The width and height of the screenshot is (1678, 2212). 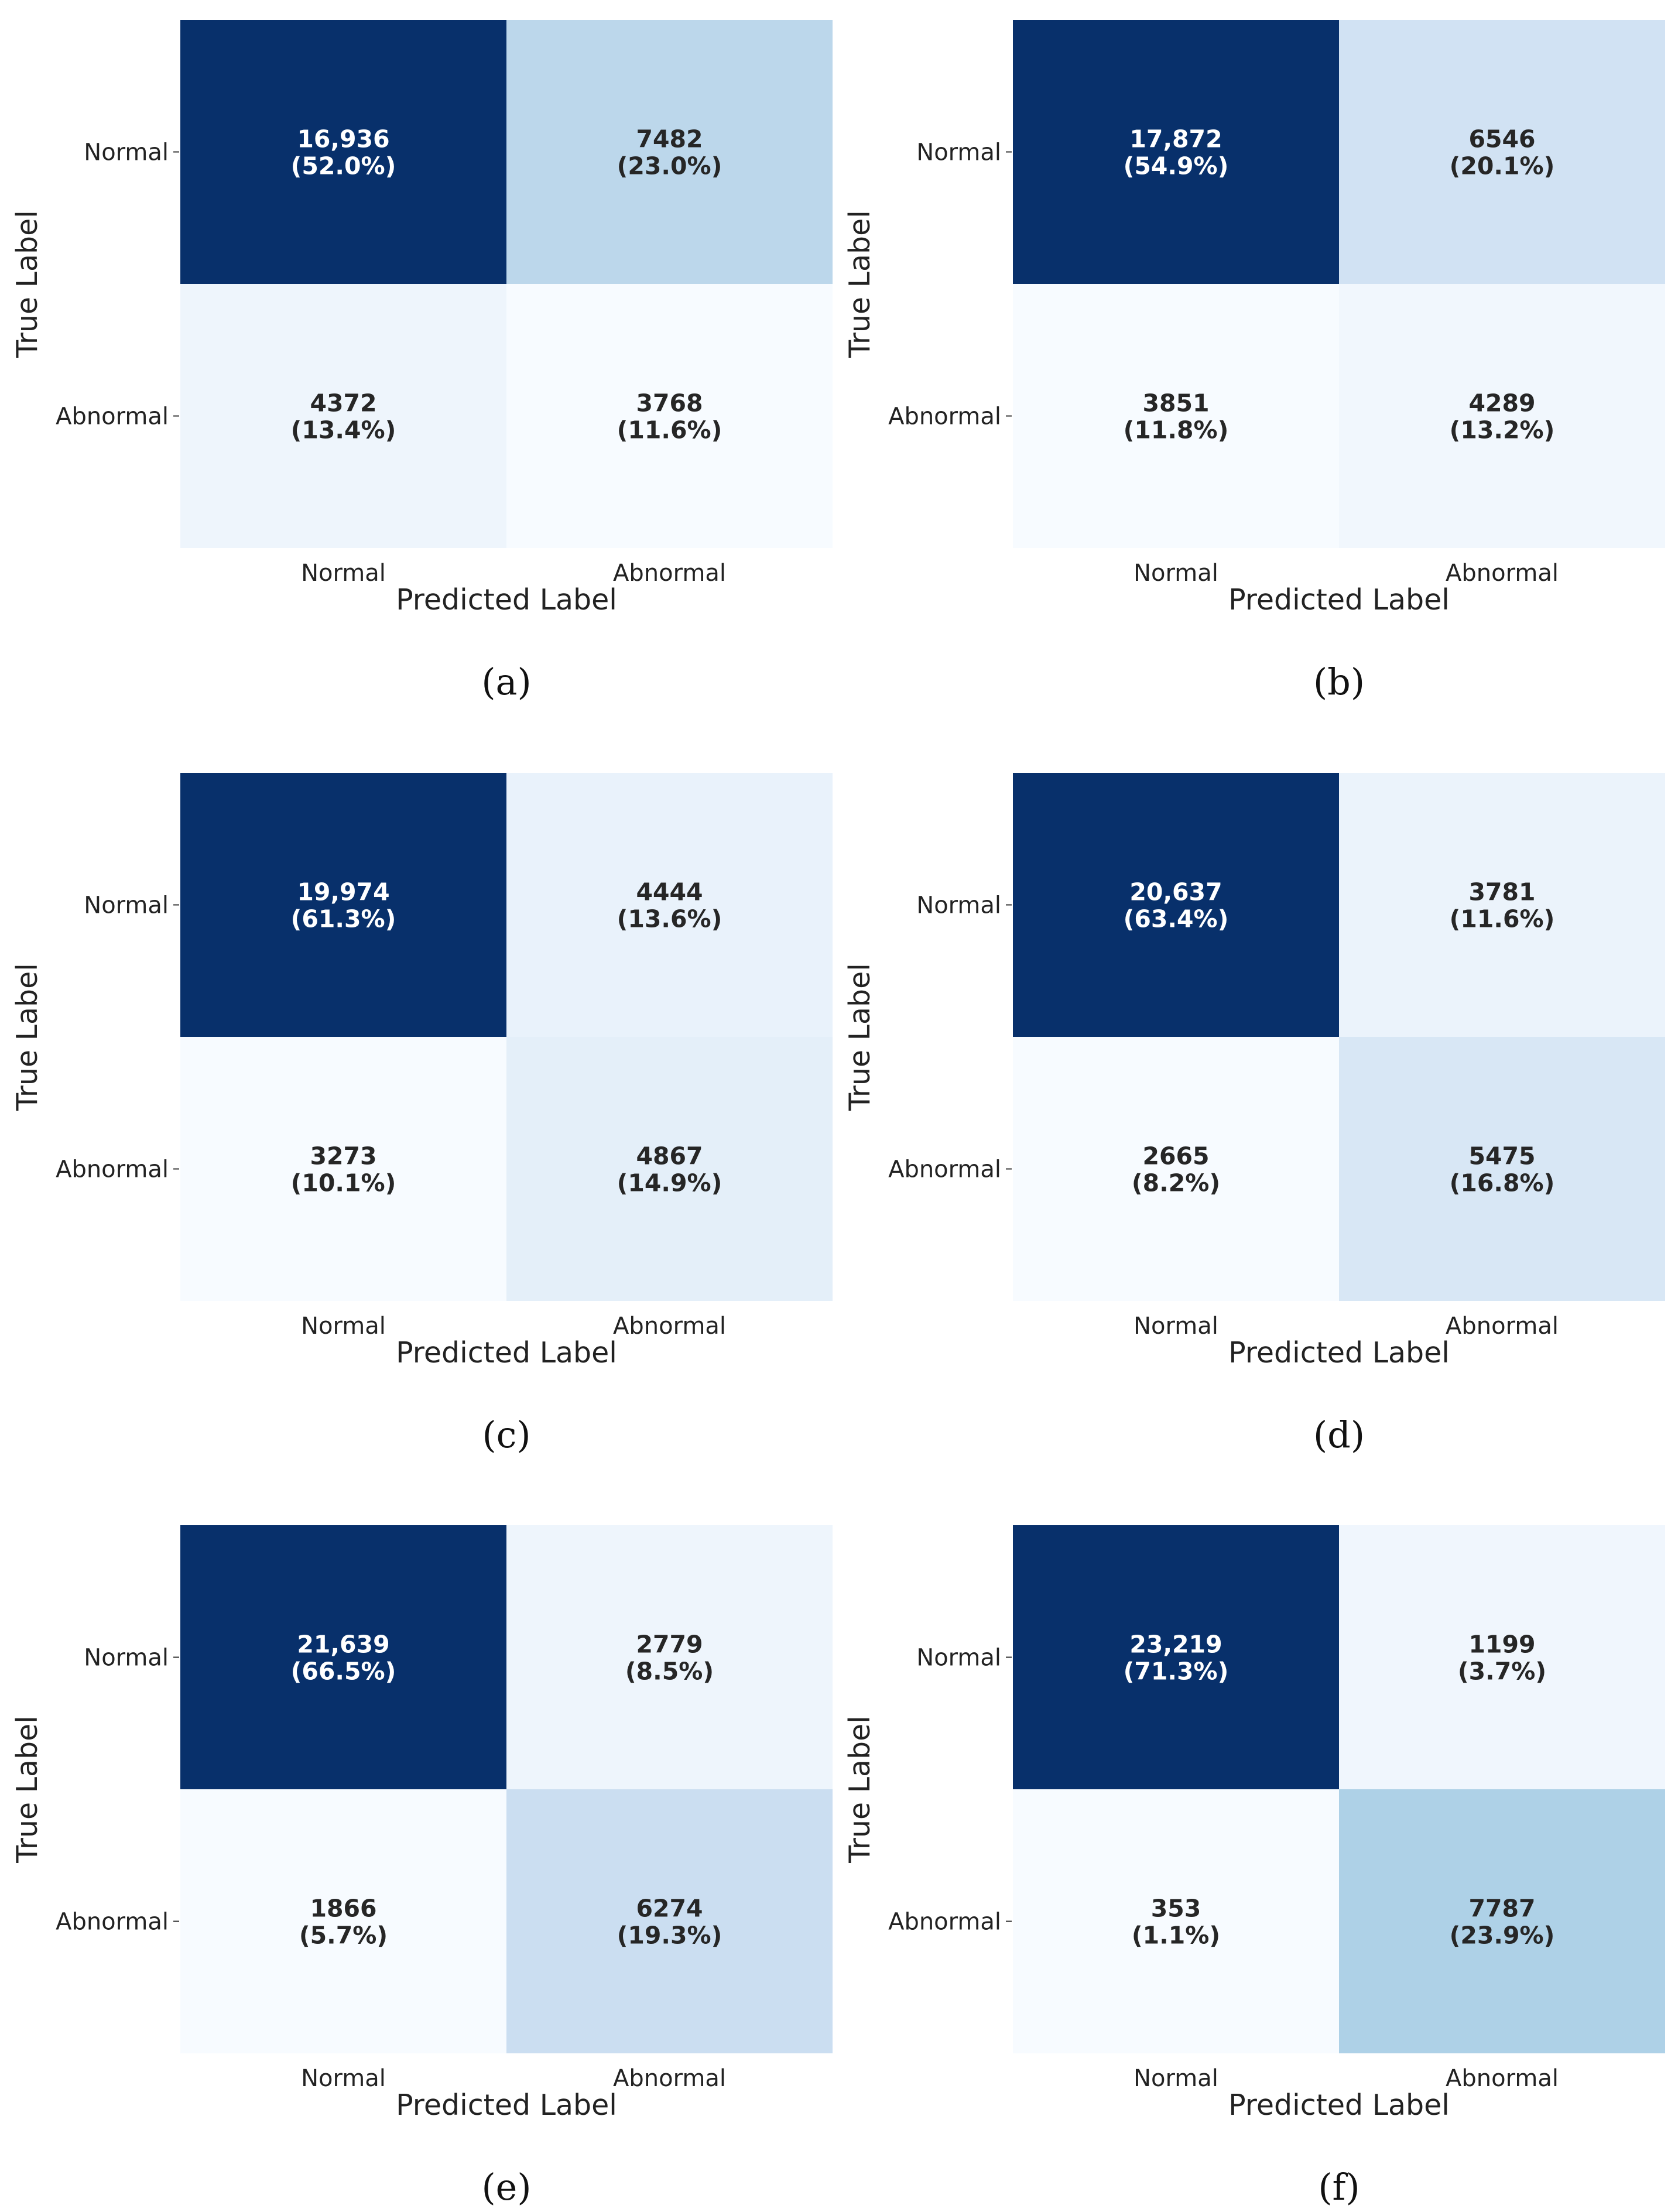 What do you see at coordinates (669, 166) in the screenshot?
I see `cell-percent-label: (23.0%)` at bounding box center [669, 166].